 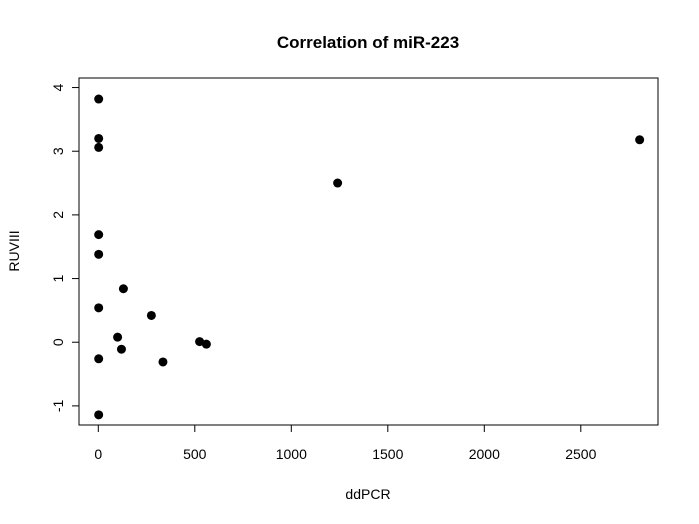 What do you see at coordinates (367, 494) in the screenshot?
I see `x-axis-label: ddPCR` at bounding box center [367, 494].